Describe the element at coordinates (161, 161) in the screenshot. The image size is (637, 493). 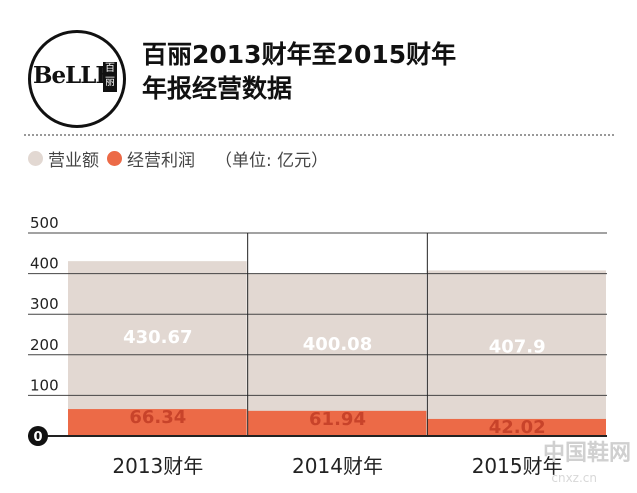
I see `legend-label-profit: 经营利润` at that location.